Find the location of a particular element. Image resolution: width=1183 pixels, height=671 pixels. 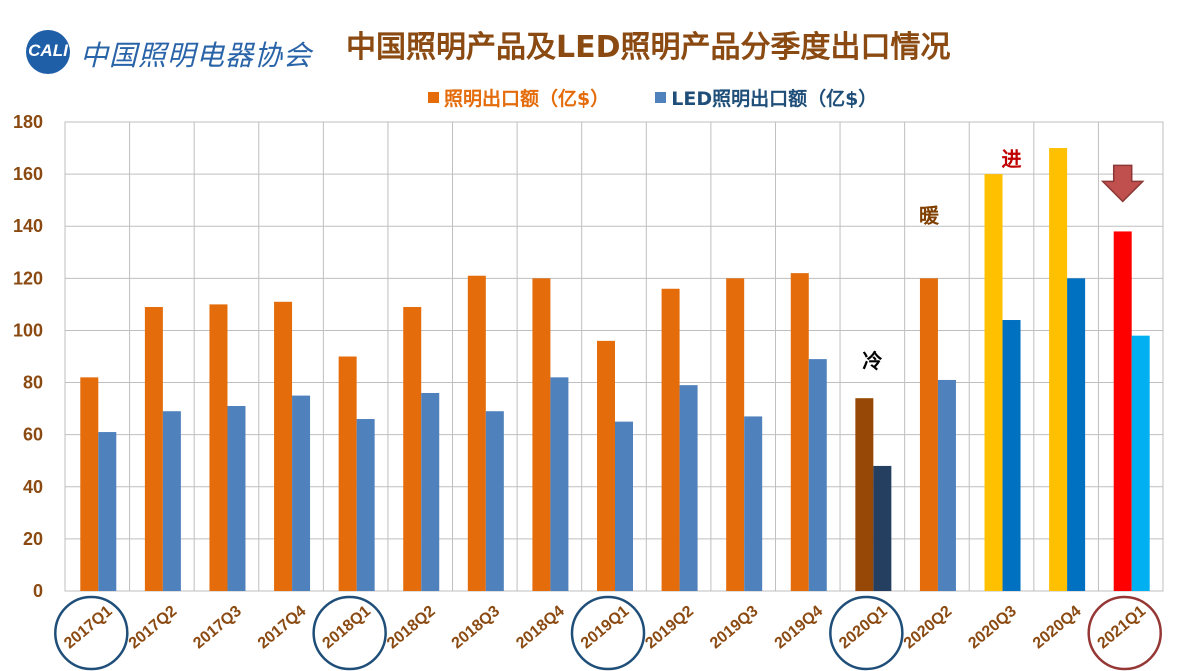

chart-legend: 照明出口额（亿$） LED照明出口额（亿$） is located at coordinates (675, 97).